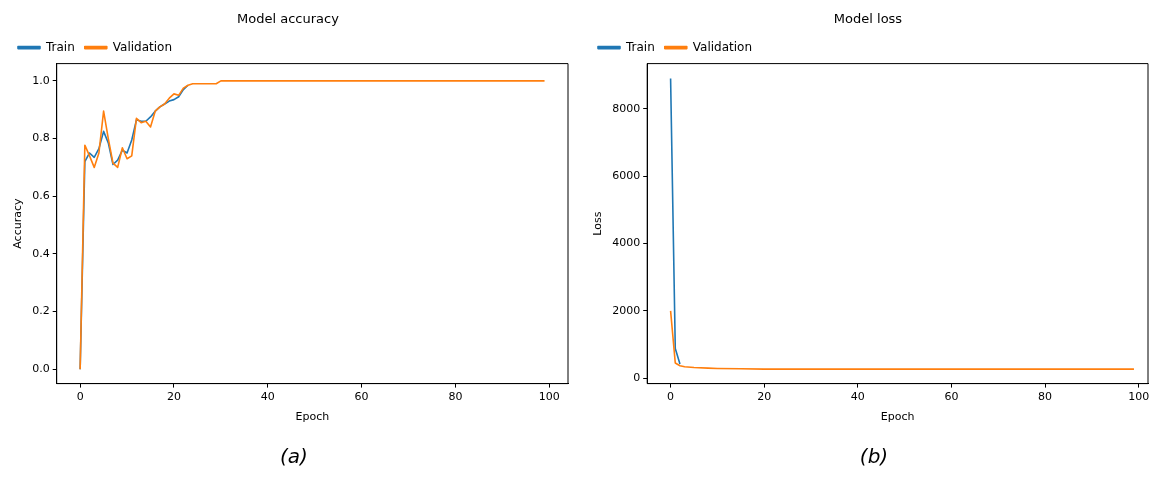 The width and height of the screenshot is (1168, 494). Describe the element at coordinates (868, 19) in the screenshot. I see `chart-title: Model loss` at that location.